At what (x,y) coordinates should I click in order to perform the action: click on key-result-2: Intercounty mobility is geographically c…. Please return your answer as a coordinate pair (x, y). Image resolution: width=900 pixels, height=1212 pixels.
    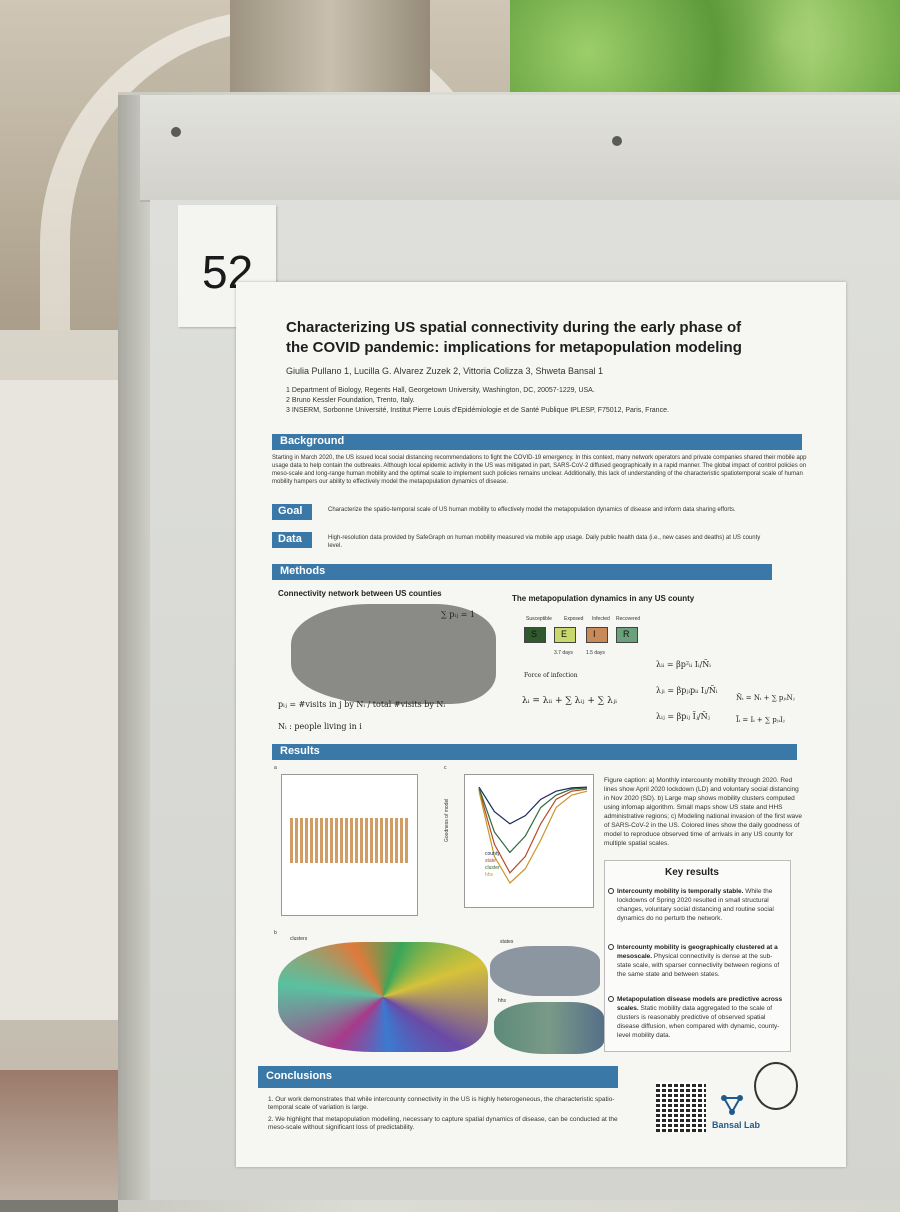
    Looking at the image, I should click on (696, 961).